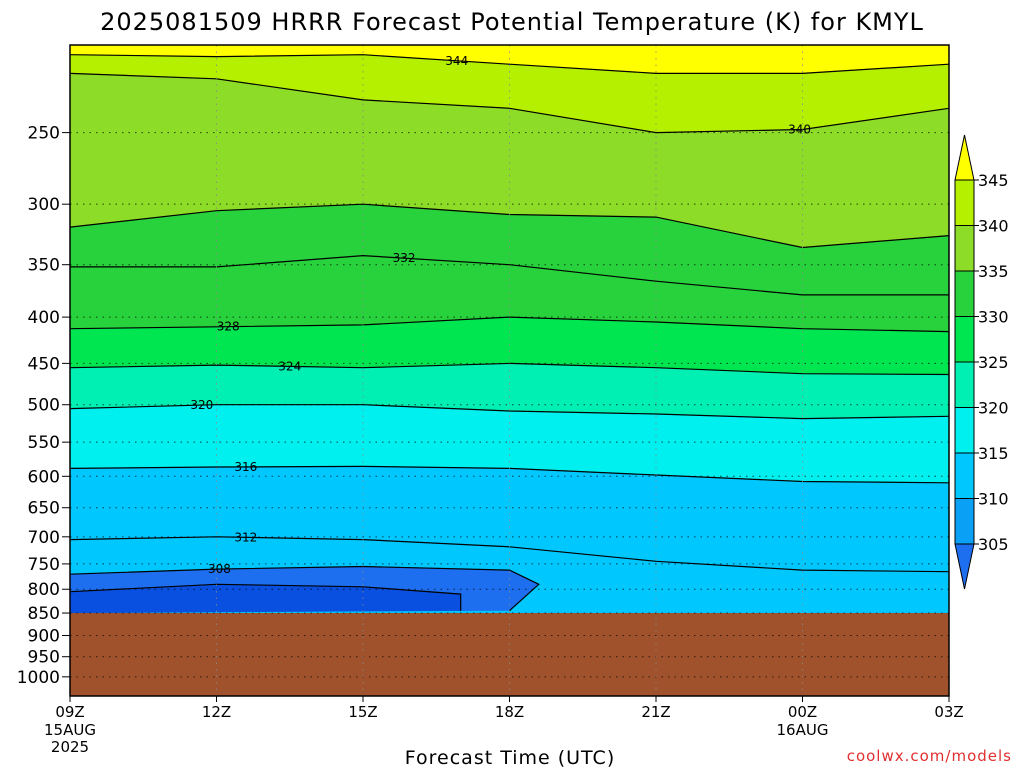  Describe the element at coordinates (44, 134) in the screenshot. I see `y-tick-label-250: 250` at that location.